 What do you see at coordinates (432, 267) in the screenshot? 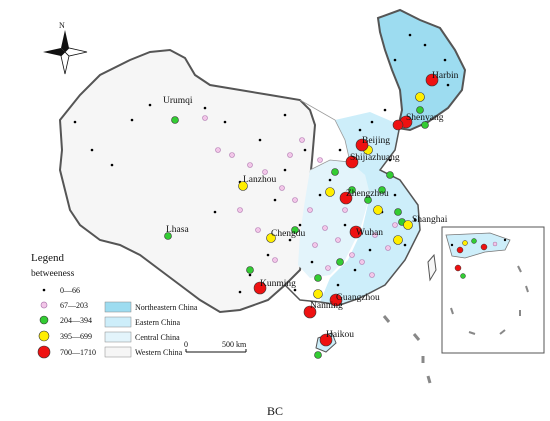
I see `taiwan-island` at bounding box center [432, 267].